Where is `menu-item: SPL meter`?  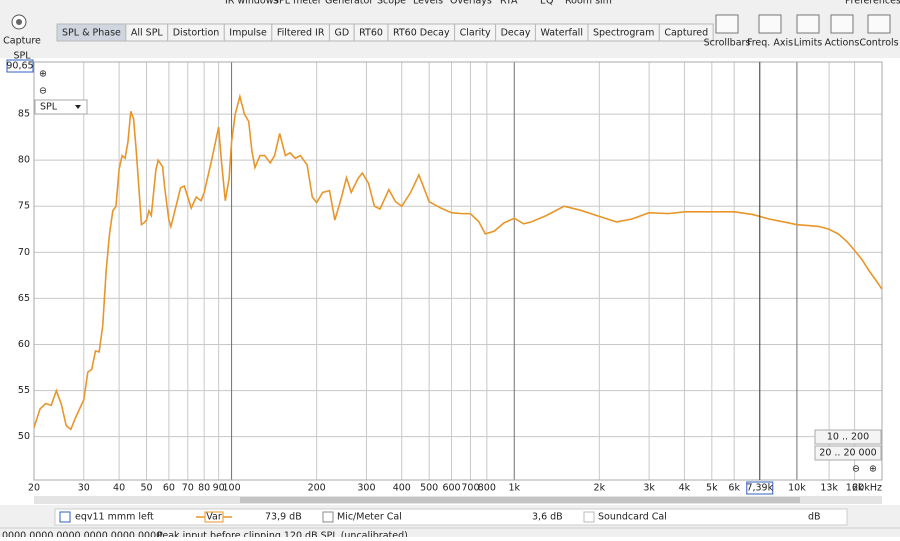
menu-item: SPL meter is located at coordinates (297, 3).